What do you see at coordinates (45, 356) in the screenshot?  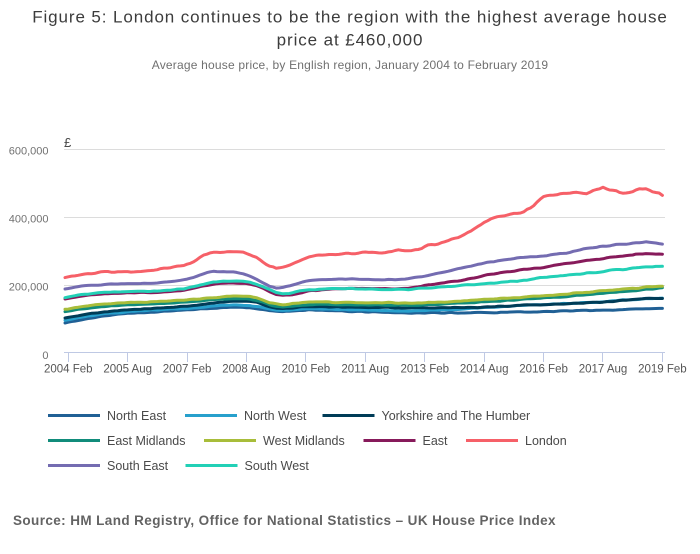 I see `svg-text: 0` at bounding box center [45, 356].